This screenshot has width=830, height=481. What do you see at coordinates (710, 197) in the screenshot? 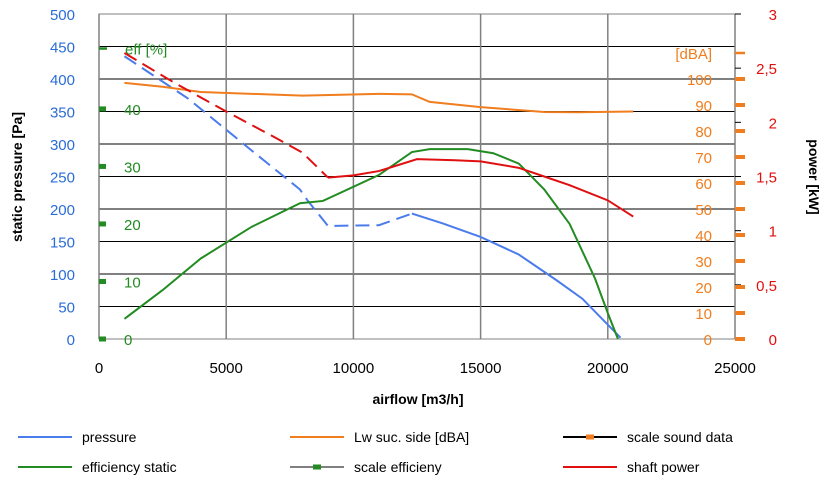
I see `sound-scale: [dBA] 0 10 20 30 40 50 60 70 80 90 100` at bounding box center [710, 197].